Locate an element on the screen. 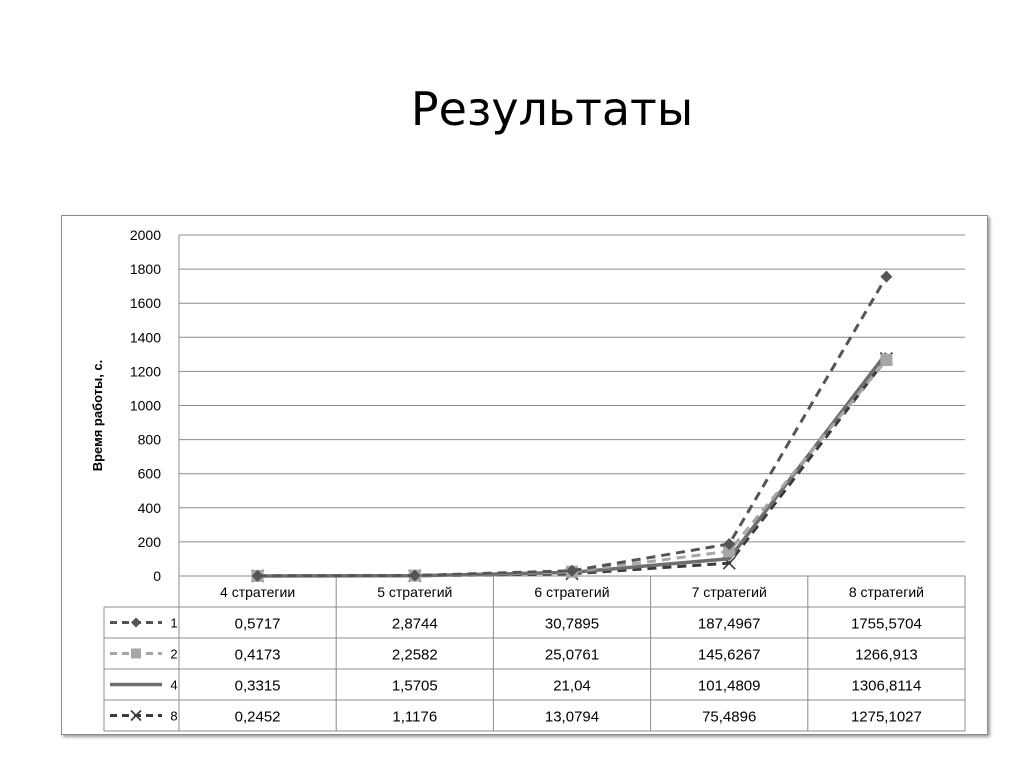  y-tick-label: 1400 is located at coordinates (145, 337).